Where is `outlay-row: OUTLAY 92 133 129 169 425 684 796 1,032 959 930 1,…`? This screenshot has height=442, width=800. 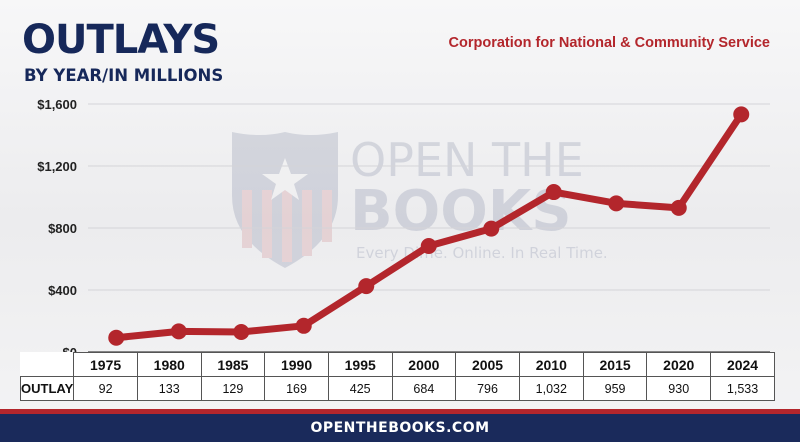
outlay-row: OUTLAY 92 133 129 169 425 684 796 1,032 959 930 1,… is located at coordinates (397, 388).